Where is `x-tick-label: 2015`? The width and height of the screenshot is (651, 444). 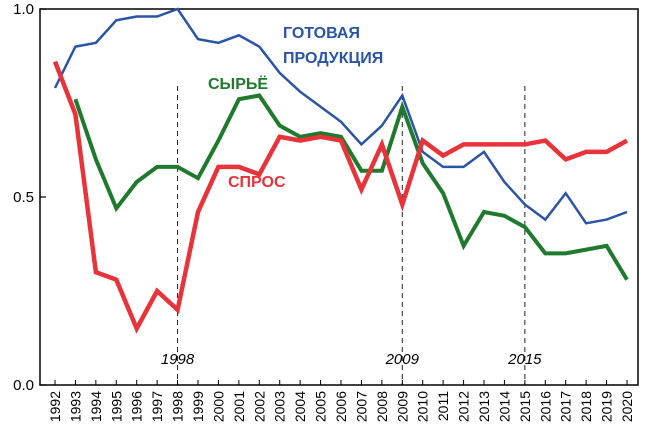 x-tick-label: 2015 is located at coordinates (525, 406).